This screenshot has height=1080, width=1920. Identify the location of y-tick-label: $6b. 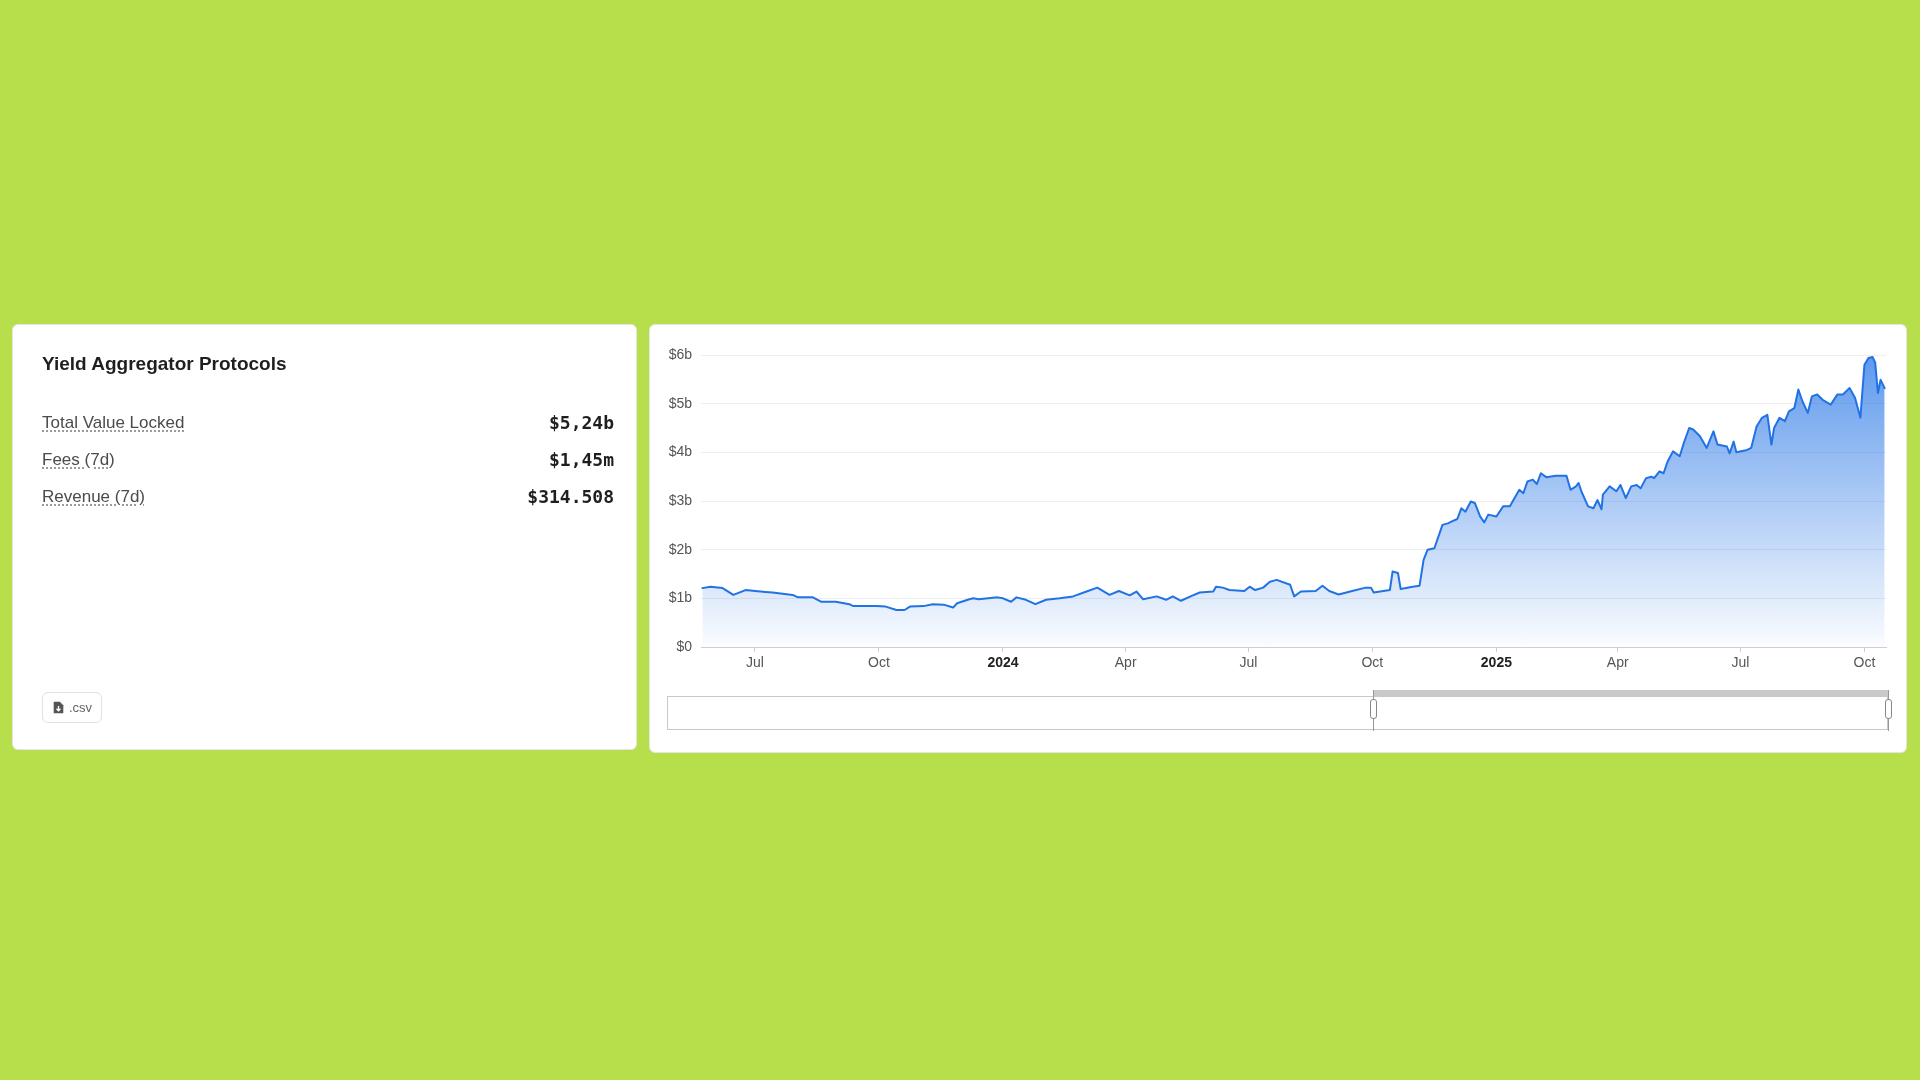
(680, 353).